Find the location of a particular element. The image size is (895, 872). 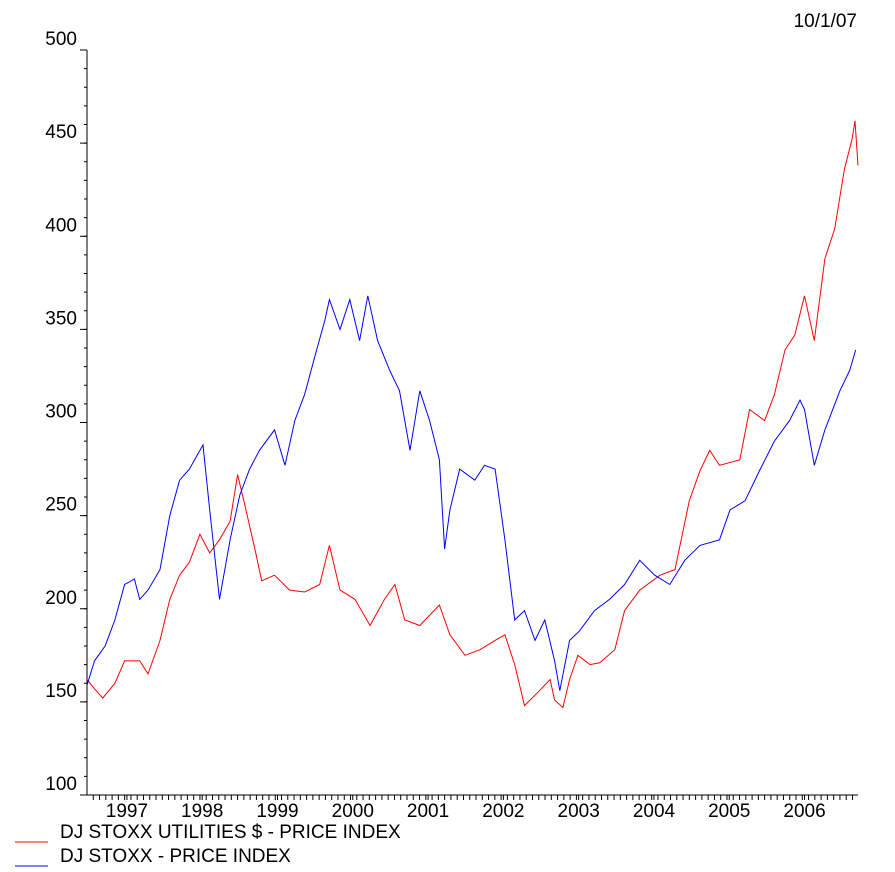

x-tick-label: 2006 is located at coordinates (804, 811).